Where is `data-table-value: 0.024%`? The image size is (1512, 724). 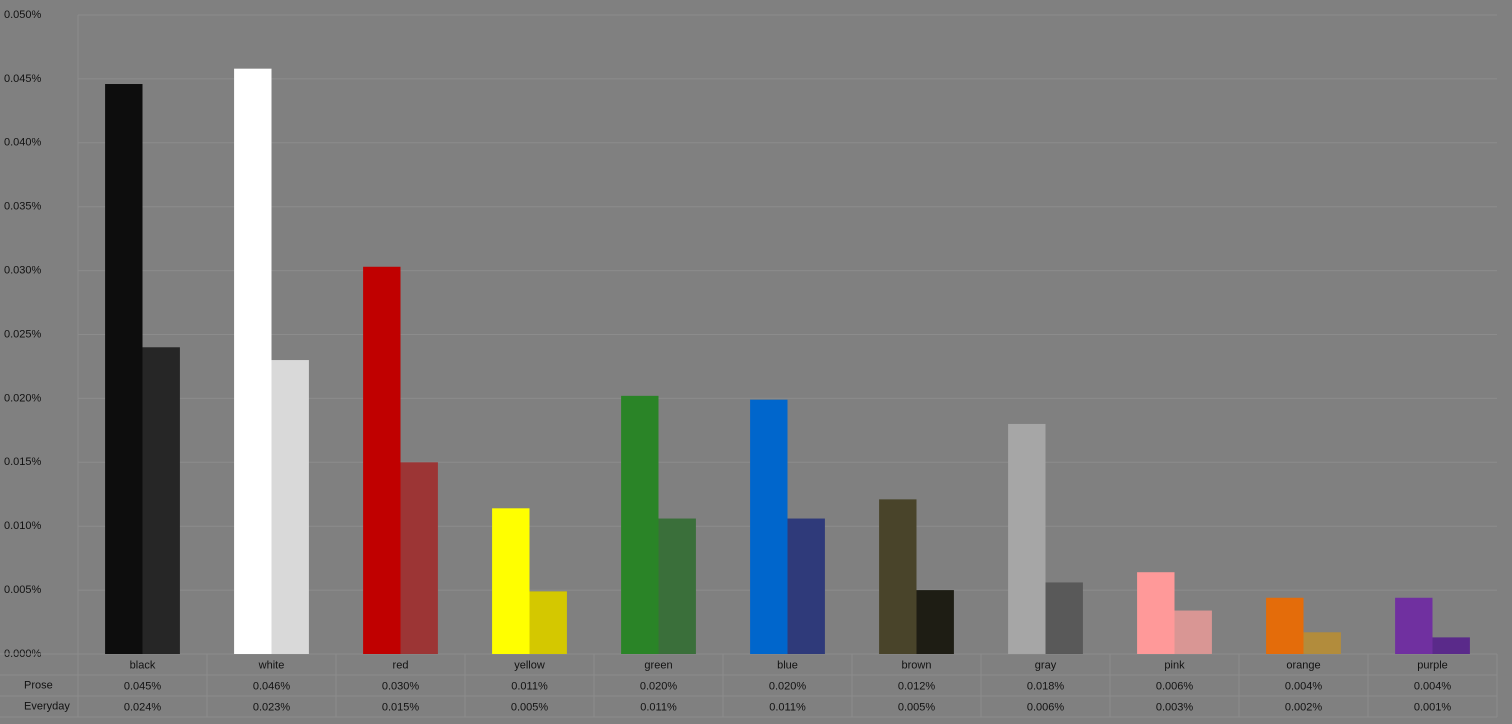 data-table-value: 0.024% is located at coordinates (143, 707).